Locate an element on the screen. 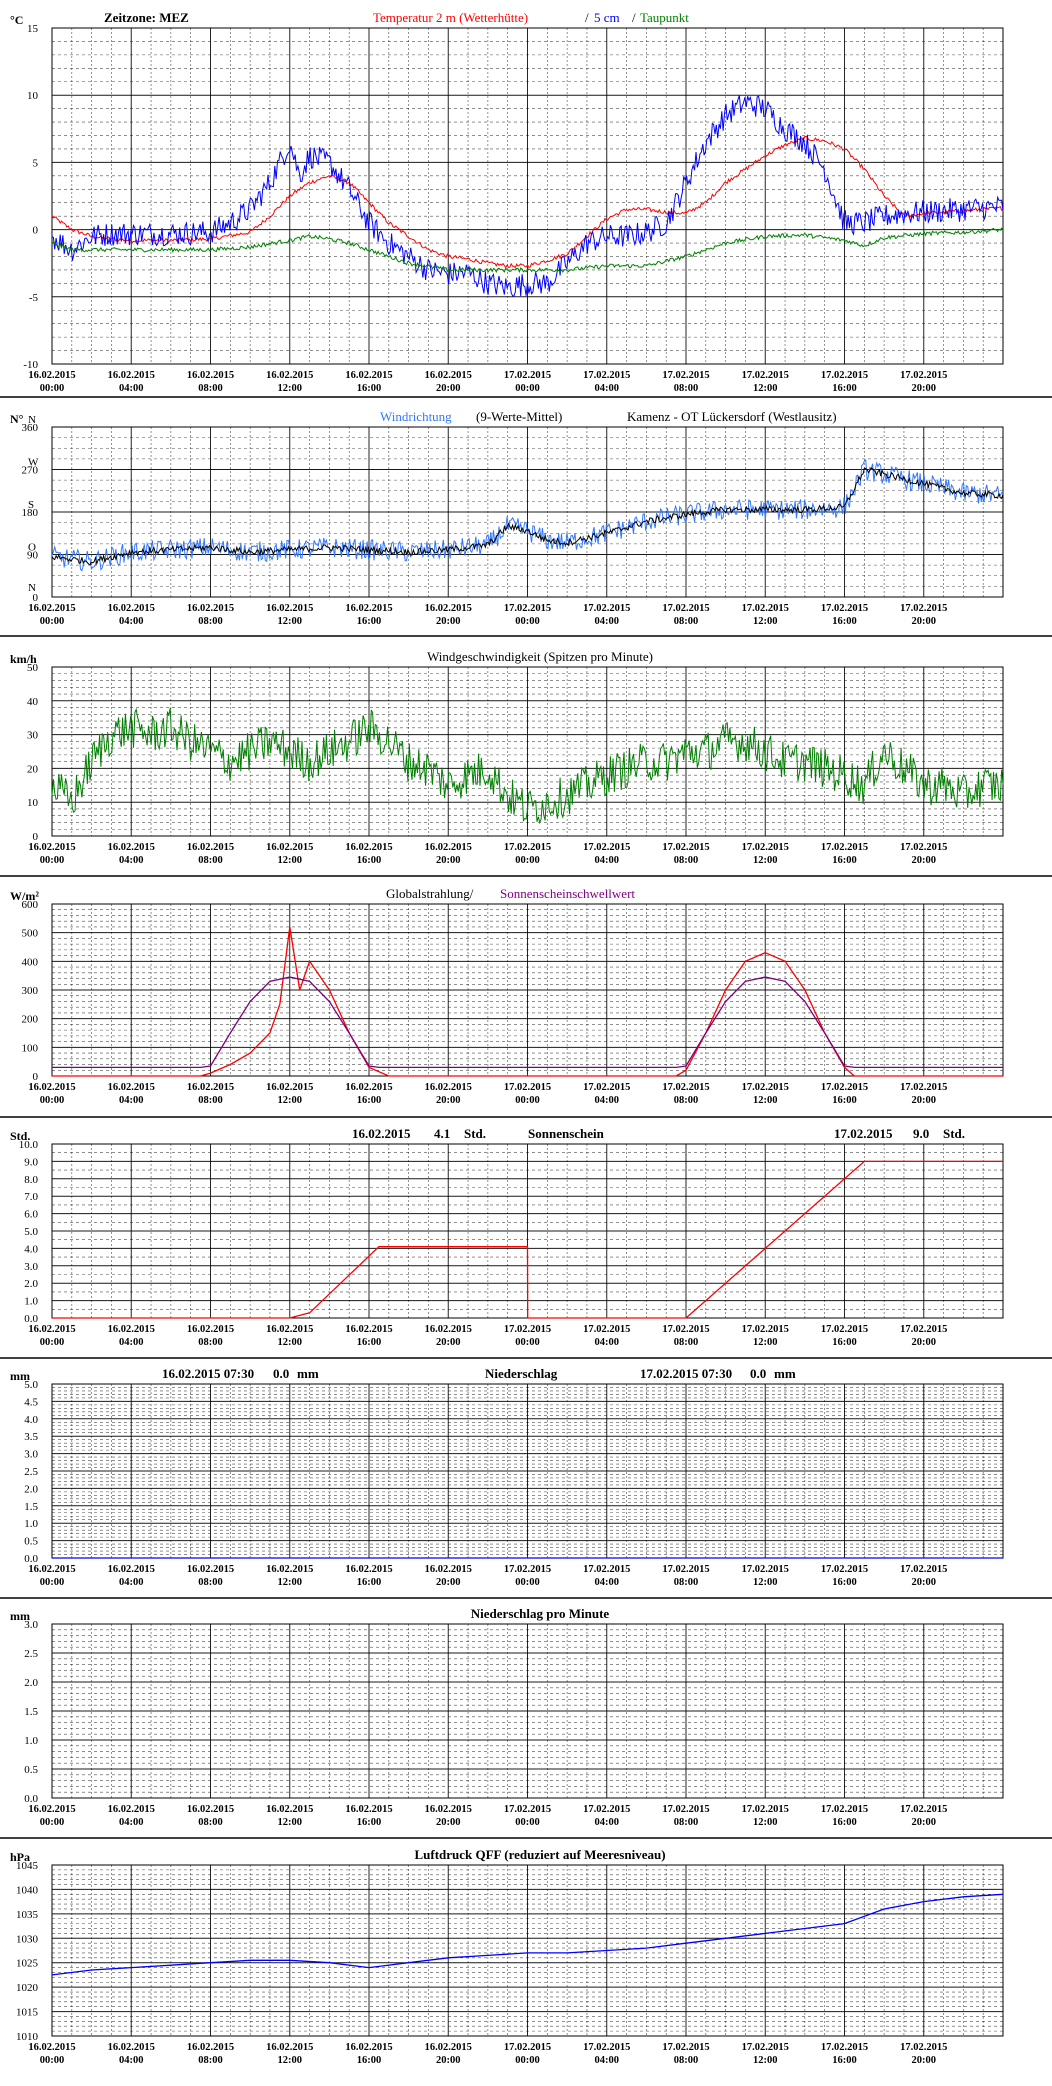 This screenshot has height=2086, width=1052. panel-title: Sonnenscheinschwellwert is located at coordinates (567, 893).